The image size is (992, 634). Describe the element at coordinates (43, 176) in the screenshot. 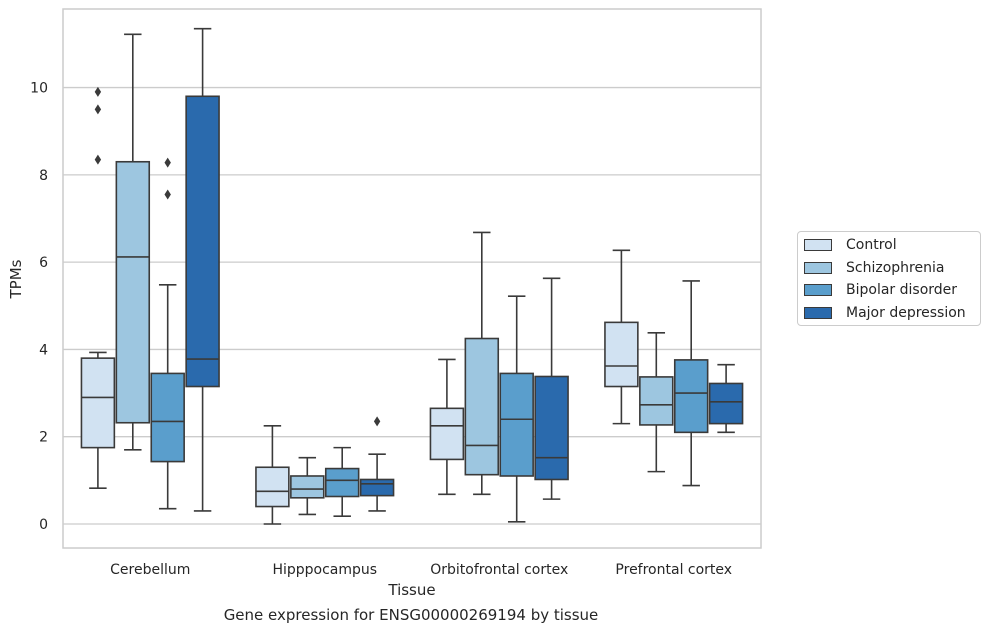

I see `y-tick-label: 8` at that location.